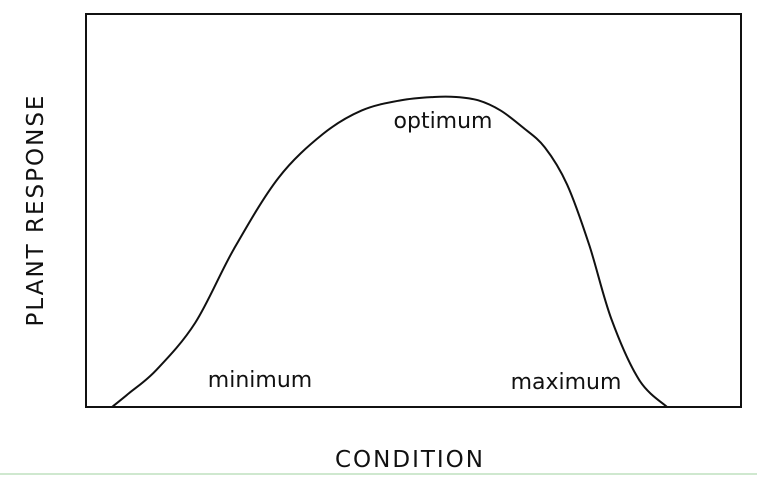 This screenshot has width=757, height=477. I want to click on annotation-maximum: maximum, so click(566, 382).